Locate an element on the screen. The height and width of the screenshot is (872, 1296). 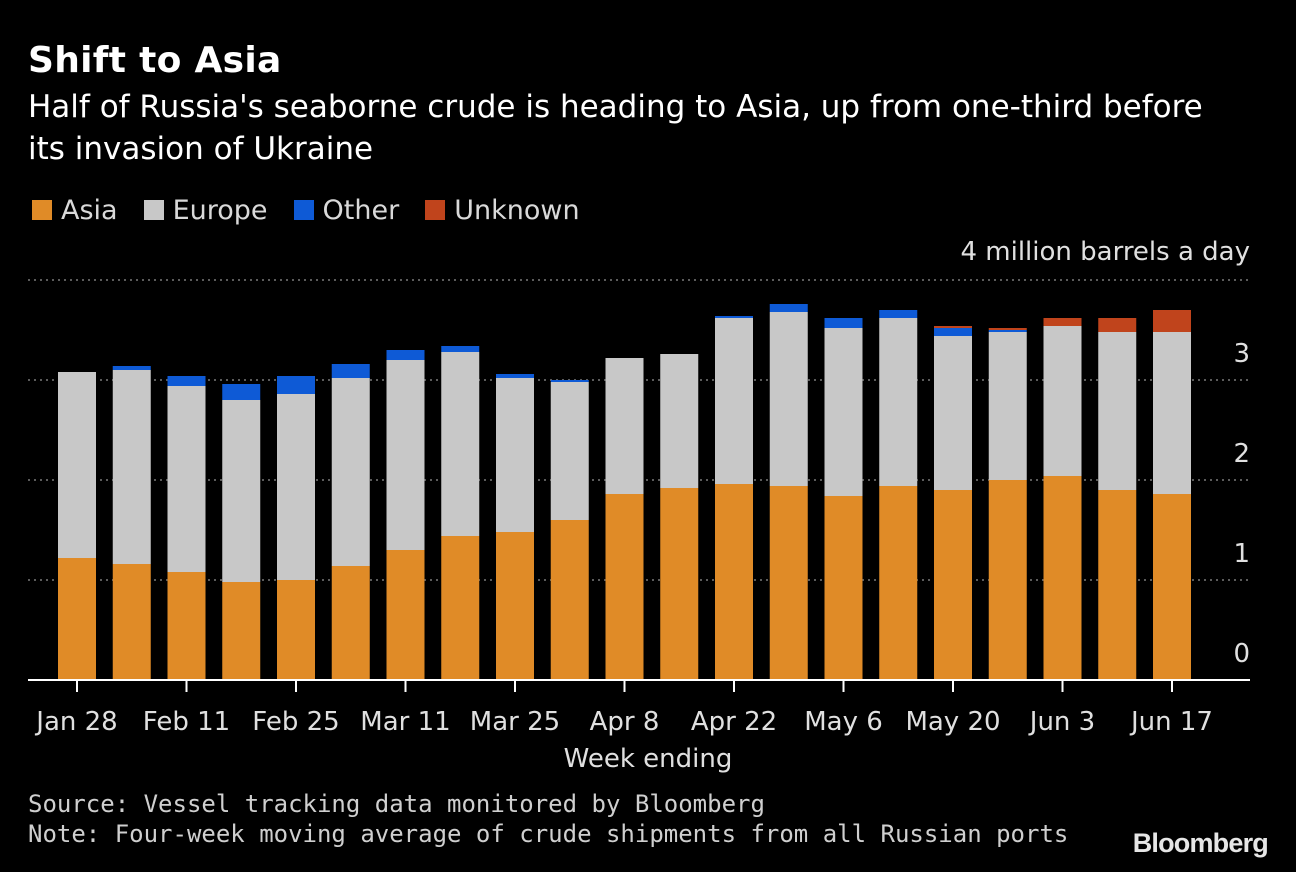
x-tick-label: Jun 17 is located at coordinates (1171, 722).